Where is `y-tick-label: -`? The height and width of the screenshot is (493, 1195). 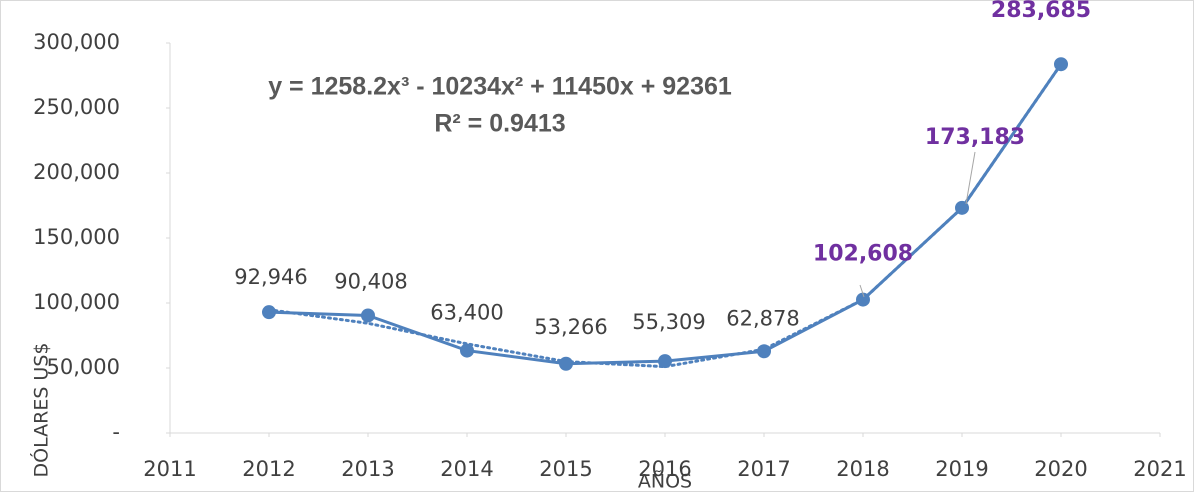 y-tick-label: - is located at coordinates (116, 432).